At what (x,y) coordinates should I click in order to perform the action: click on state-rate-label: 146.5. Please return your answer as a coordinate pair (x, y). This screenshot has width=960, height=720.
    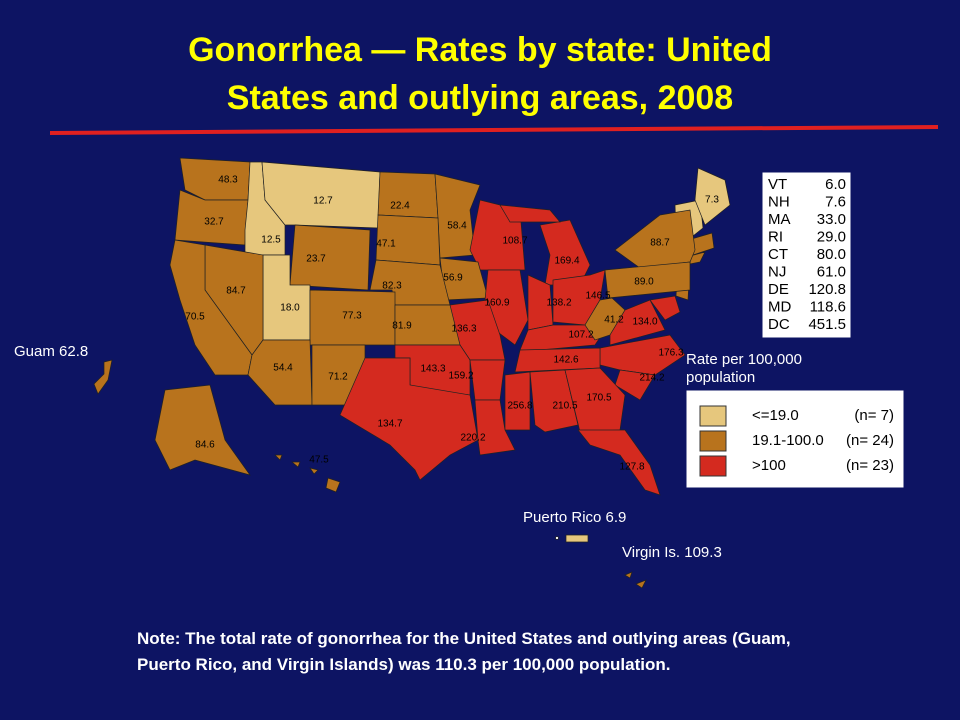
    Looking at the image, I should click on (597, 296).